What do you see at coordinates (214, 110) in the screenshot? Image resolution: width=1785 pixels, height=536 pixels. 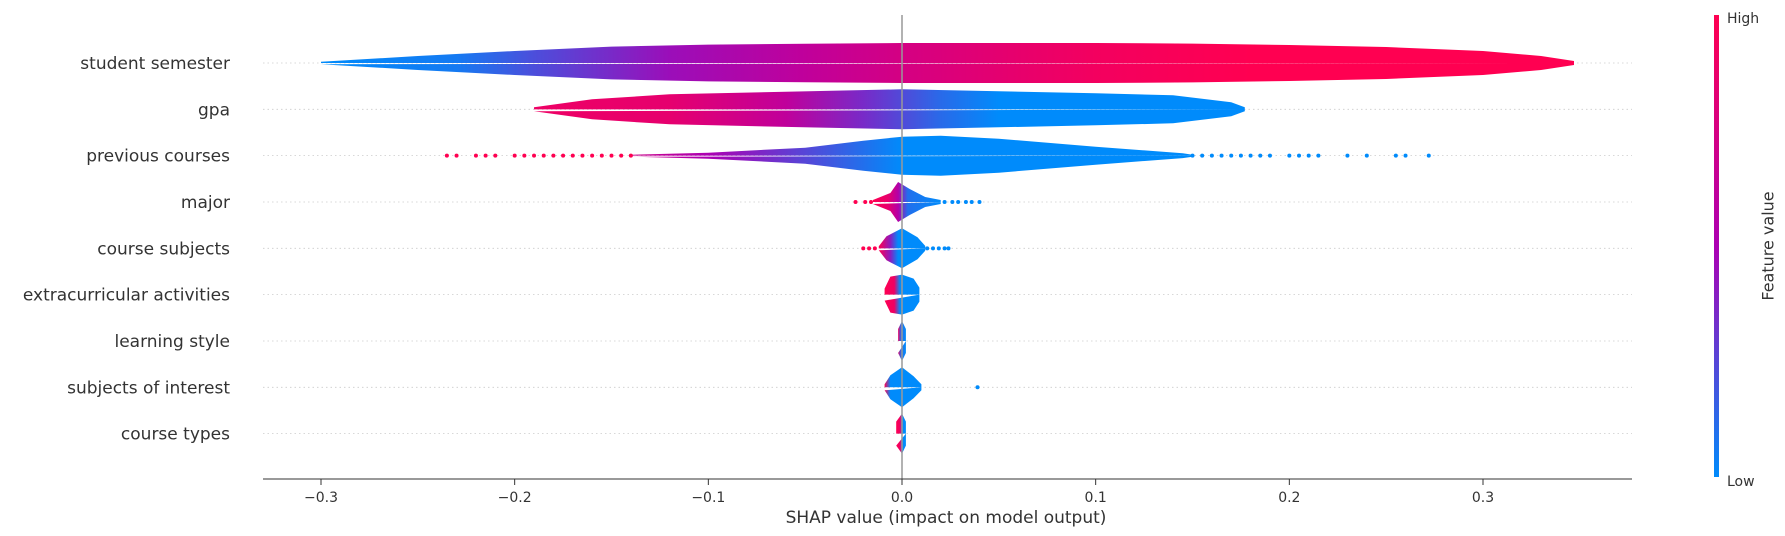 I see `feature-label: gpa` at bounding box center [214, 110].